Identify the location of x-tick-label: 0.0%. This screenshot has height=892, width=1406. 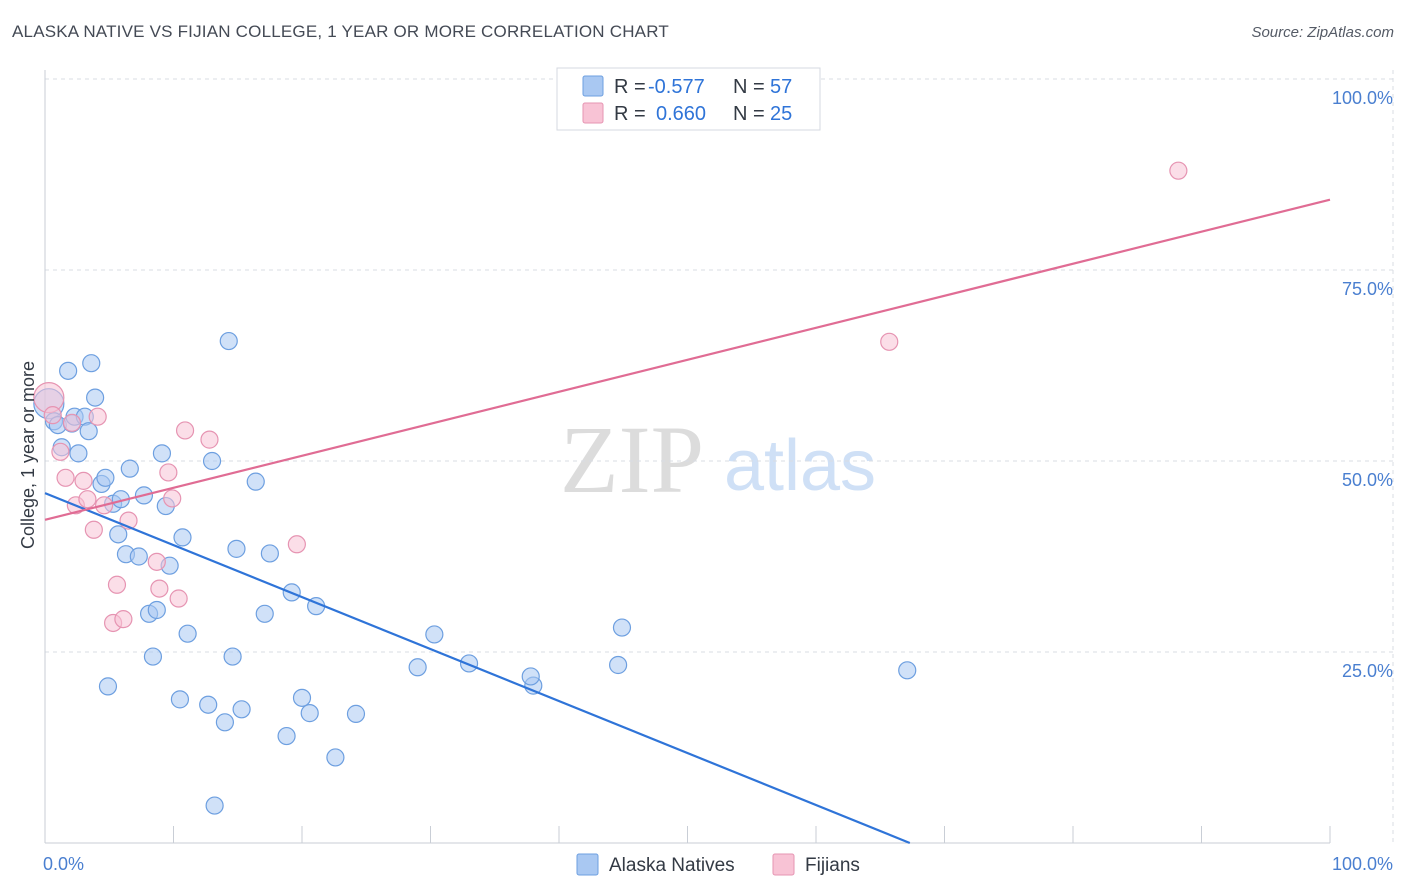
(63, 864).